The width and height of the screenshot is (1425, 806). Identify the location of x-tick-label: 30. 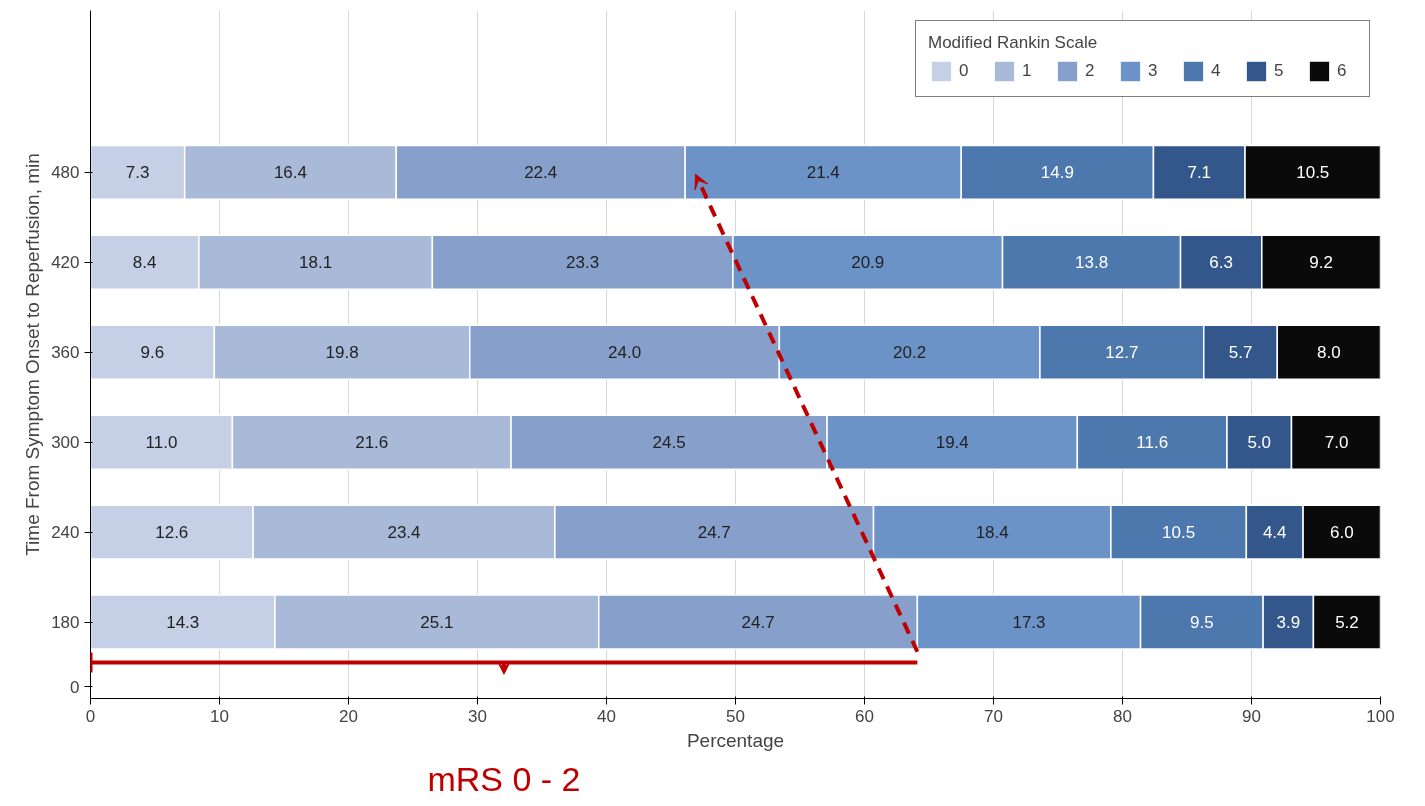
(477, 716).